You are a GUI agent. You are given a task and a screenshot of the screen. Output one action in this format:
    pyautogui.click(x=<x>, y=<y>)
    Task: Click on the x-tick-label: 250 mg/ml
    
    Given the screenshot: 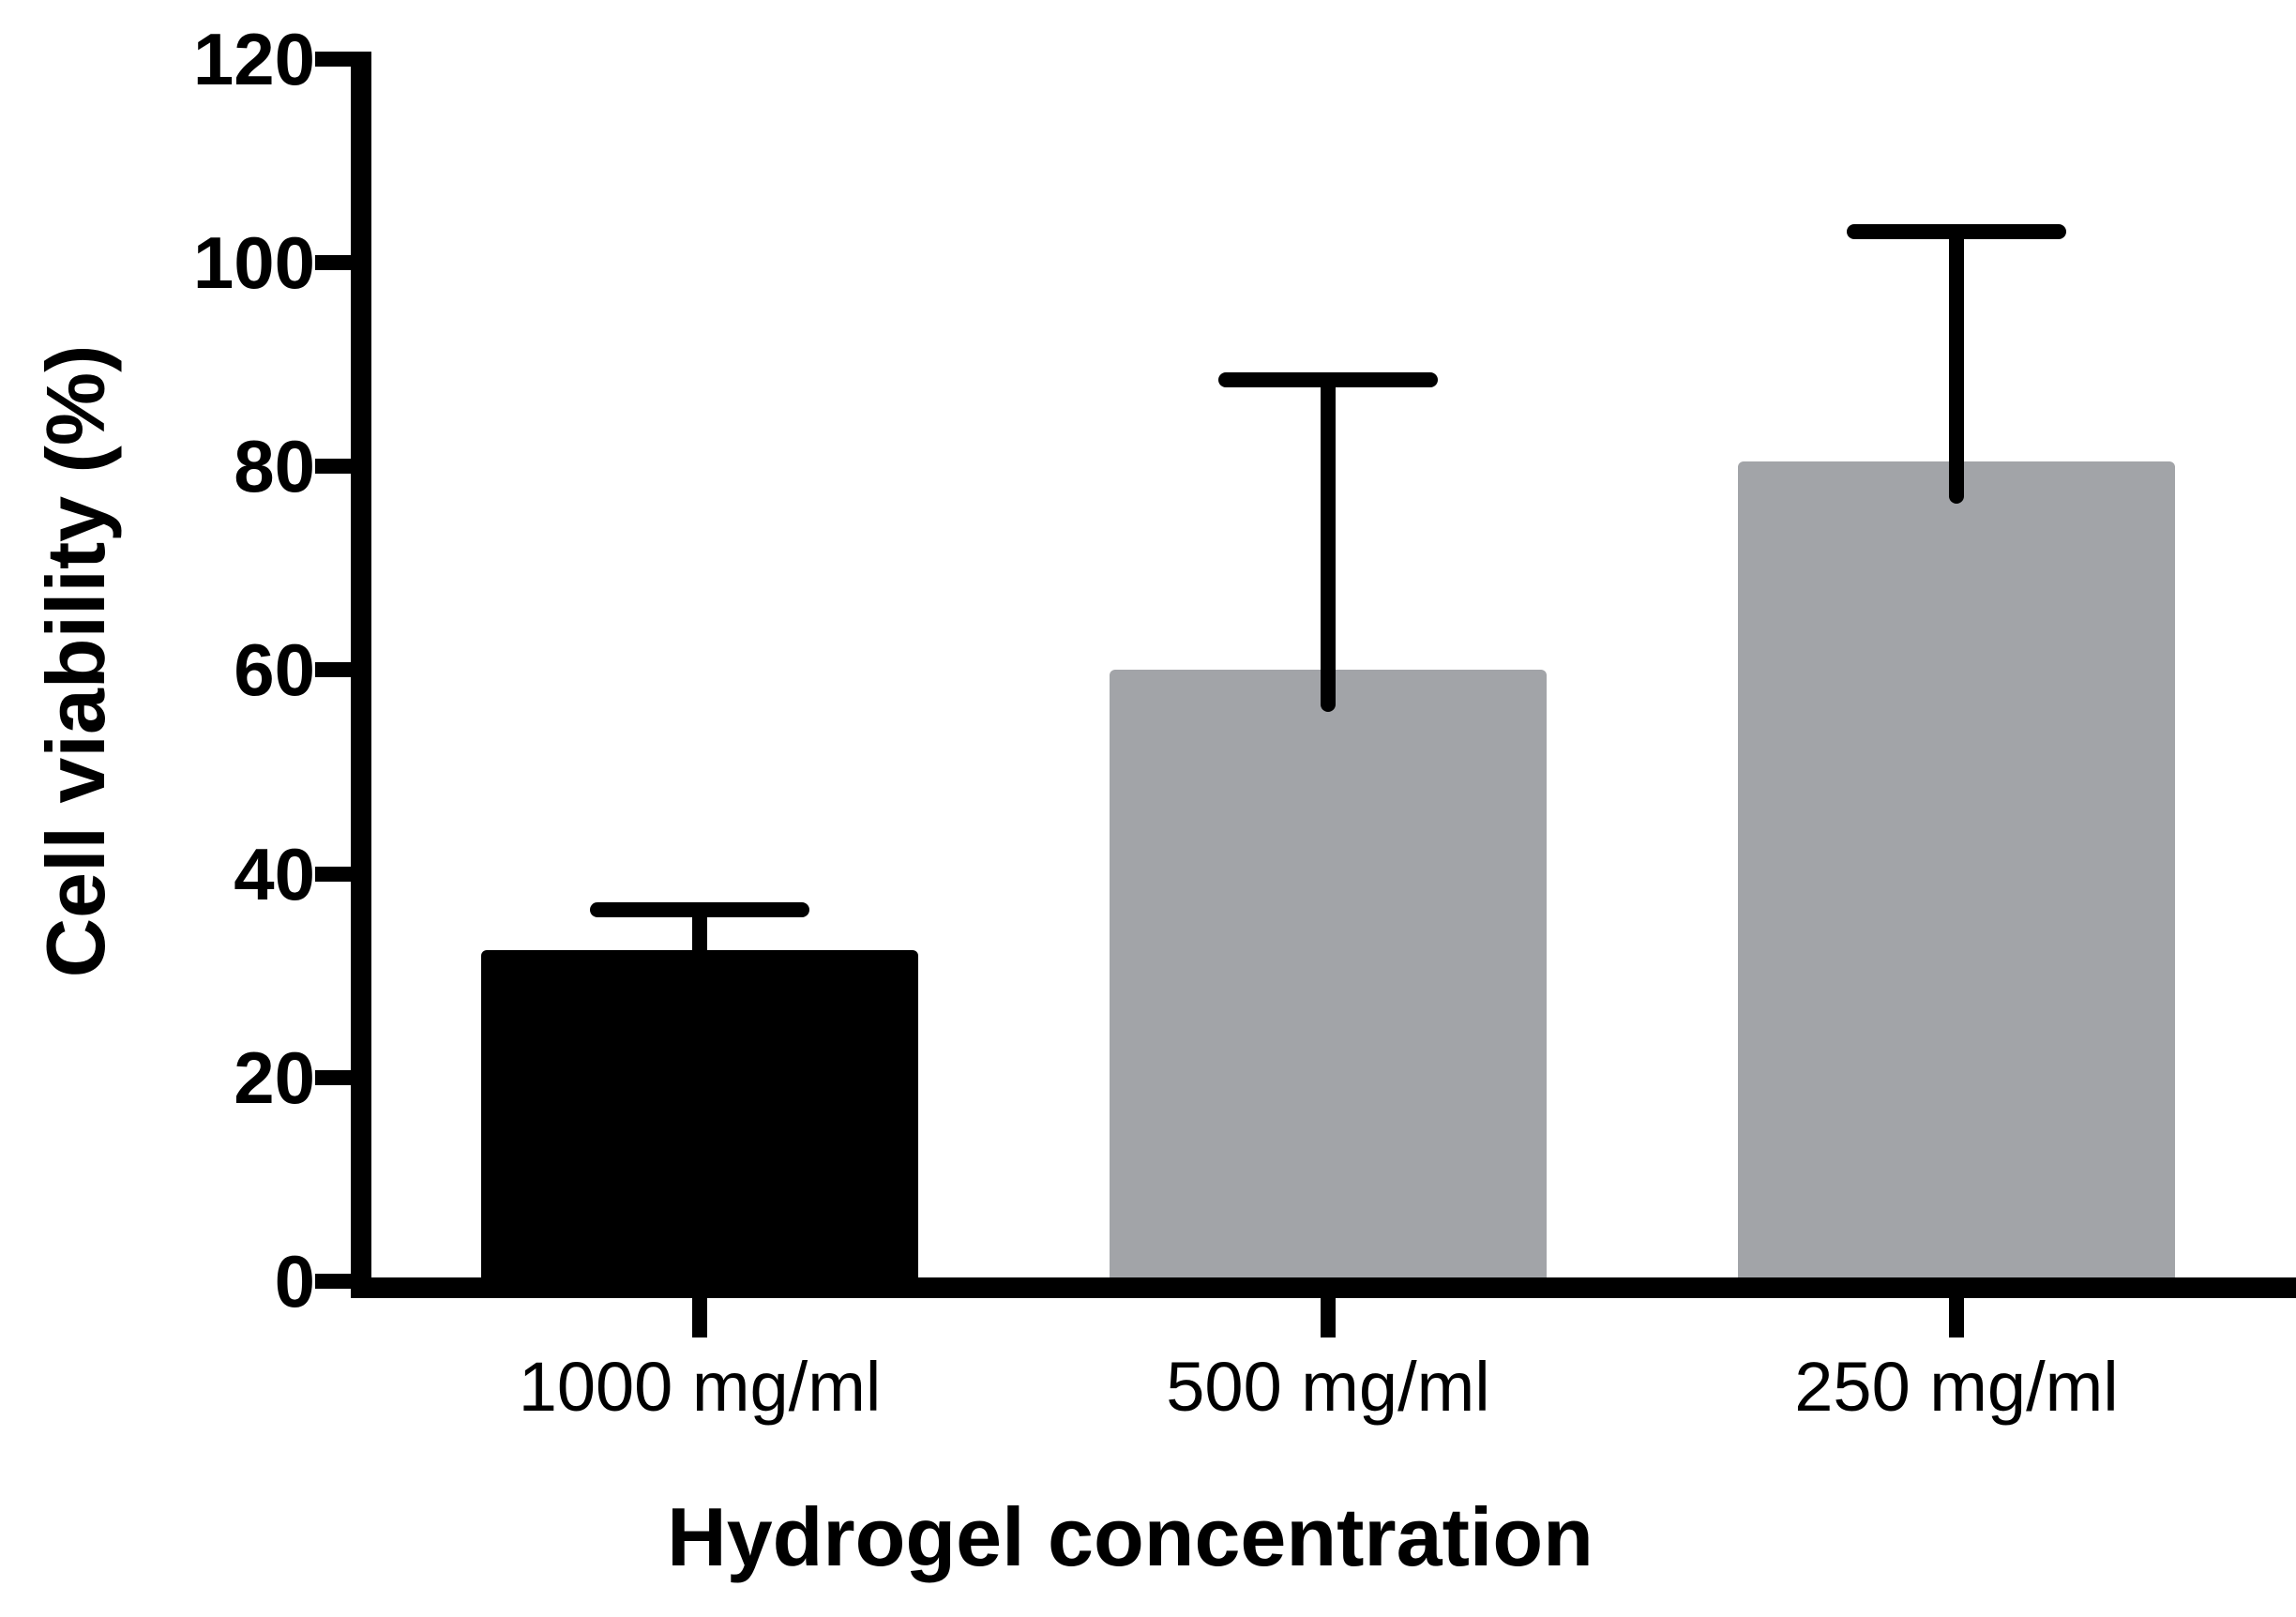 What is the action you would take?
    pyautogui.click(x=1956, y=1387)
    